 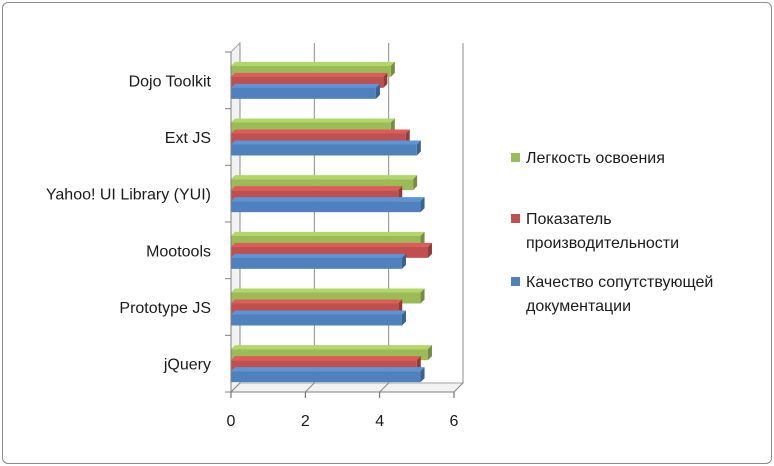 What do you see at coordinates (305, 421) in the screenshot?
I see `tick-label: 2` at bounding box center [305, 421].